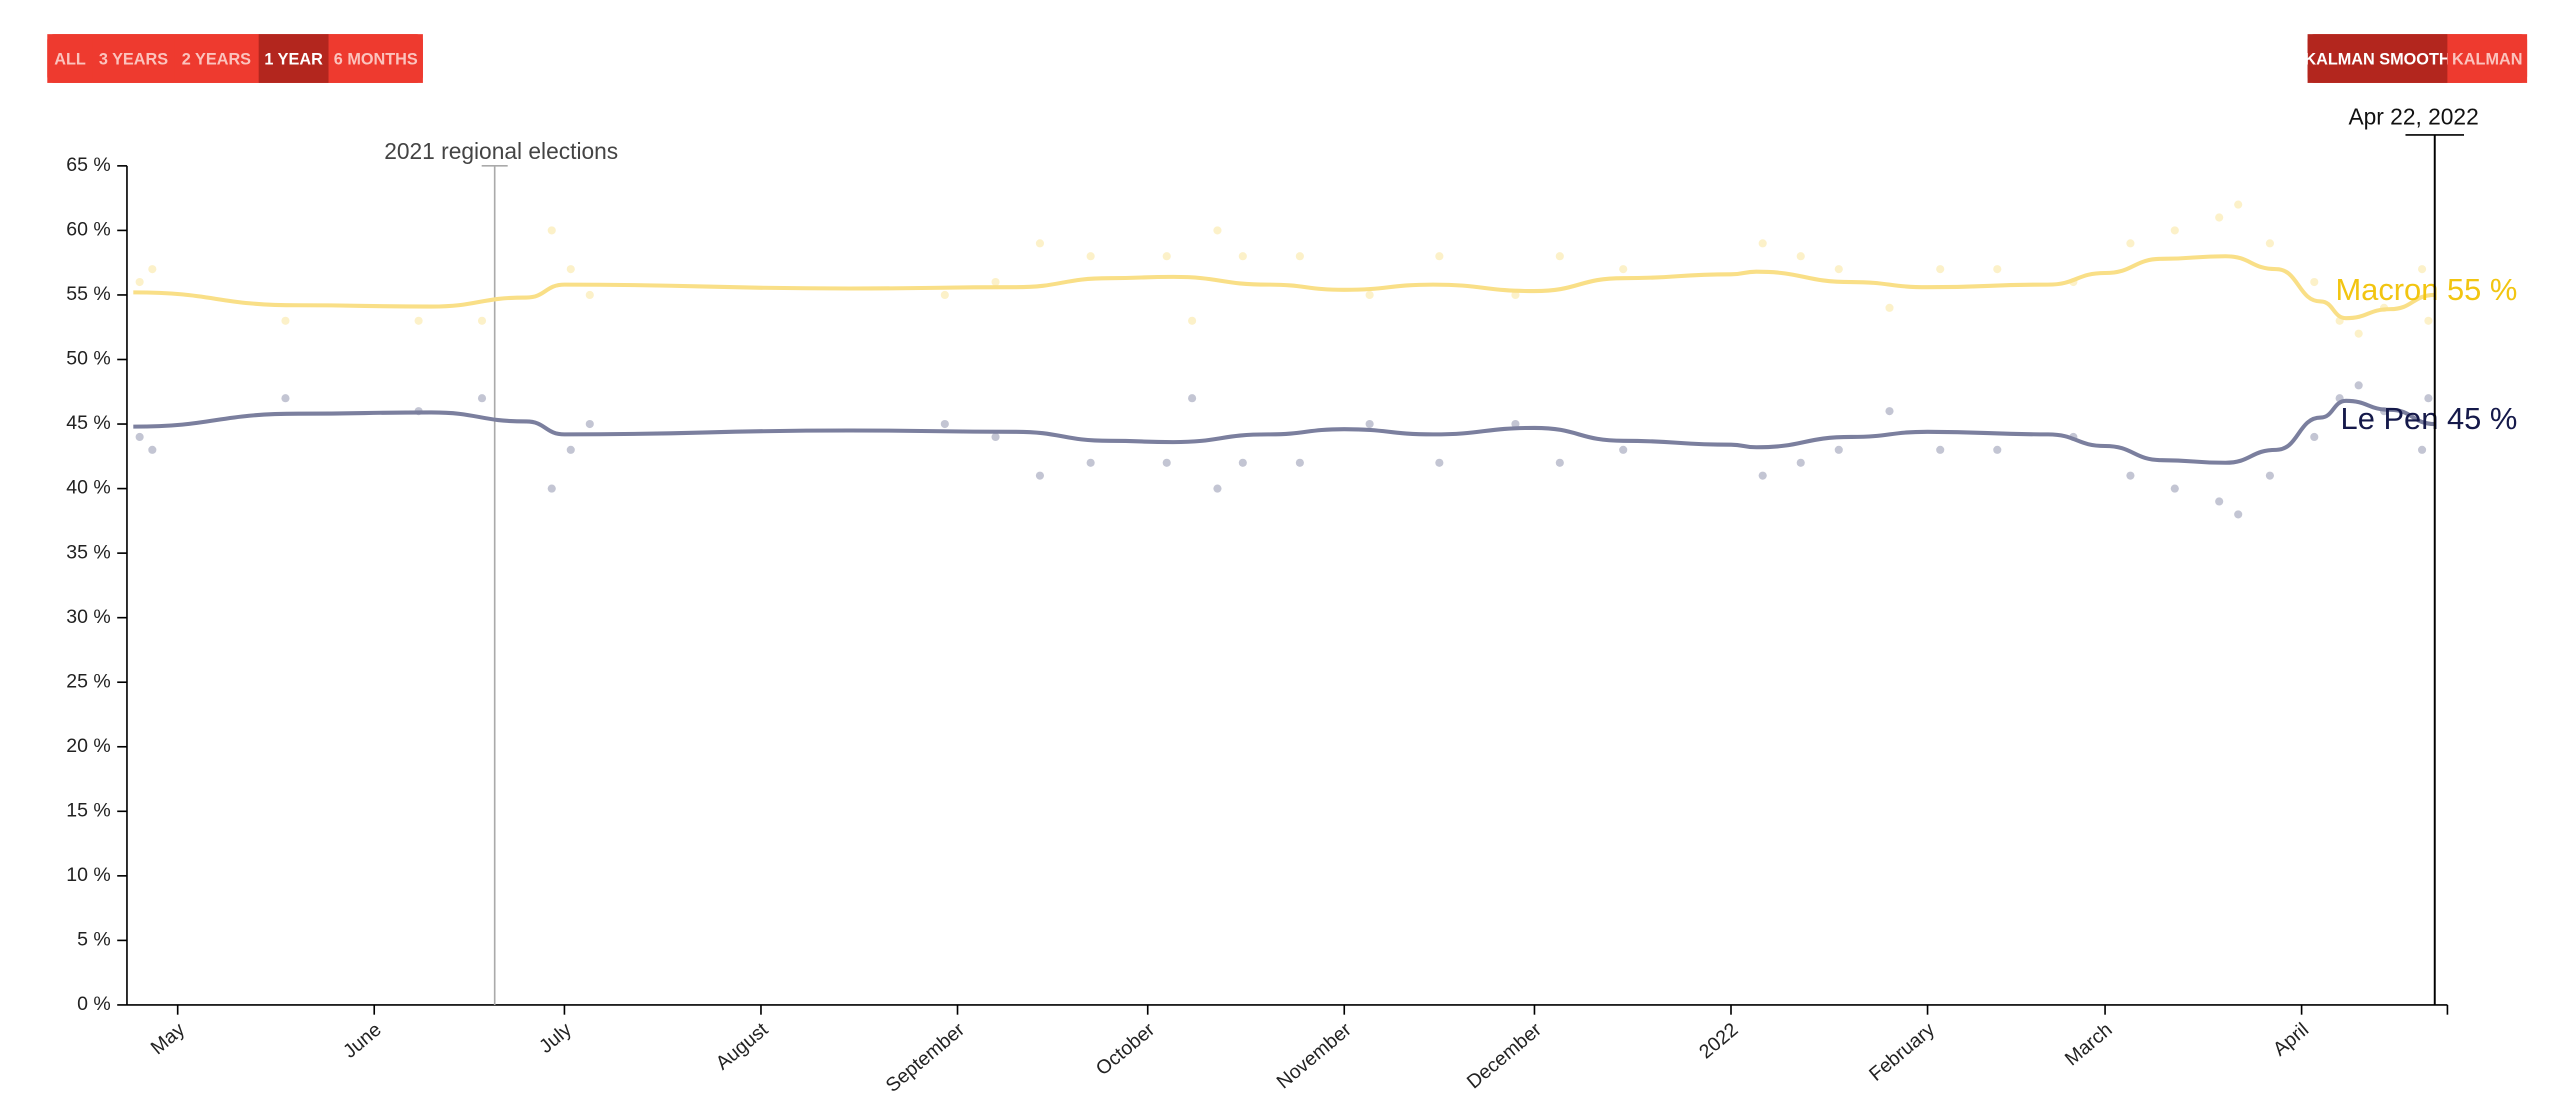  I want to click on button-label: KALMAN SMOOTH, so click(2377, 59).